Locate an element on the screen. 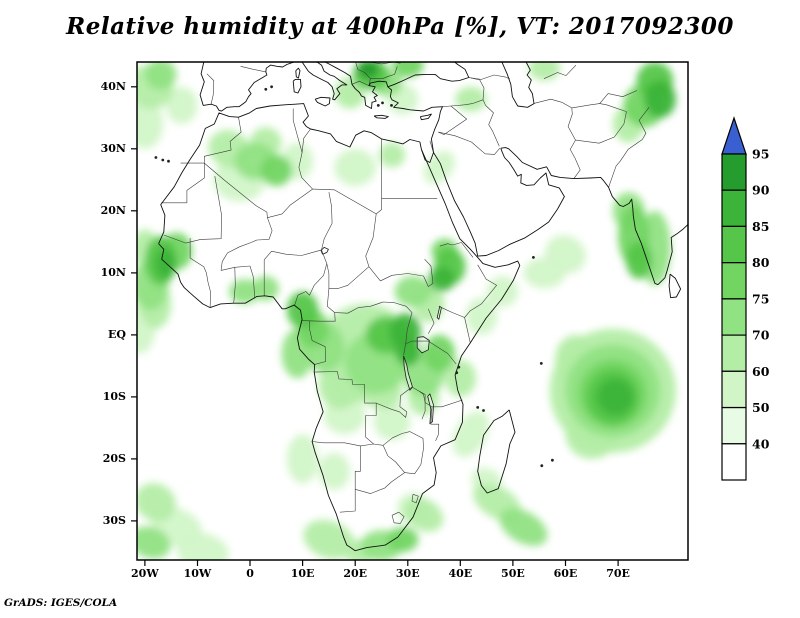  attribution: GrADS: IGES/COLA is located at coordinates (61, 603).